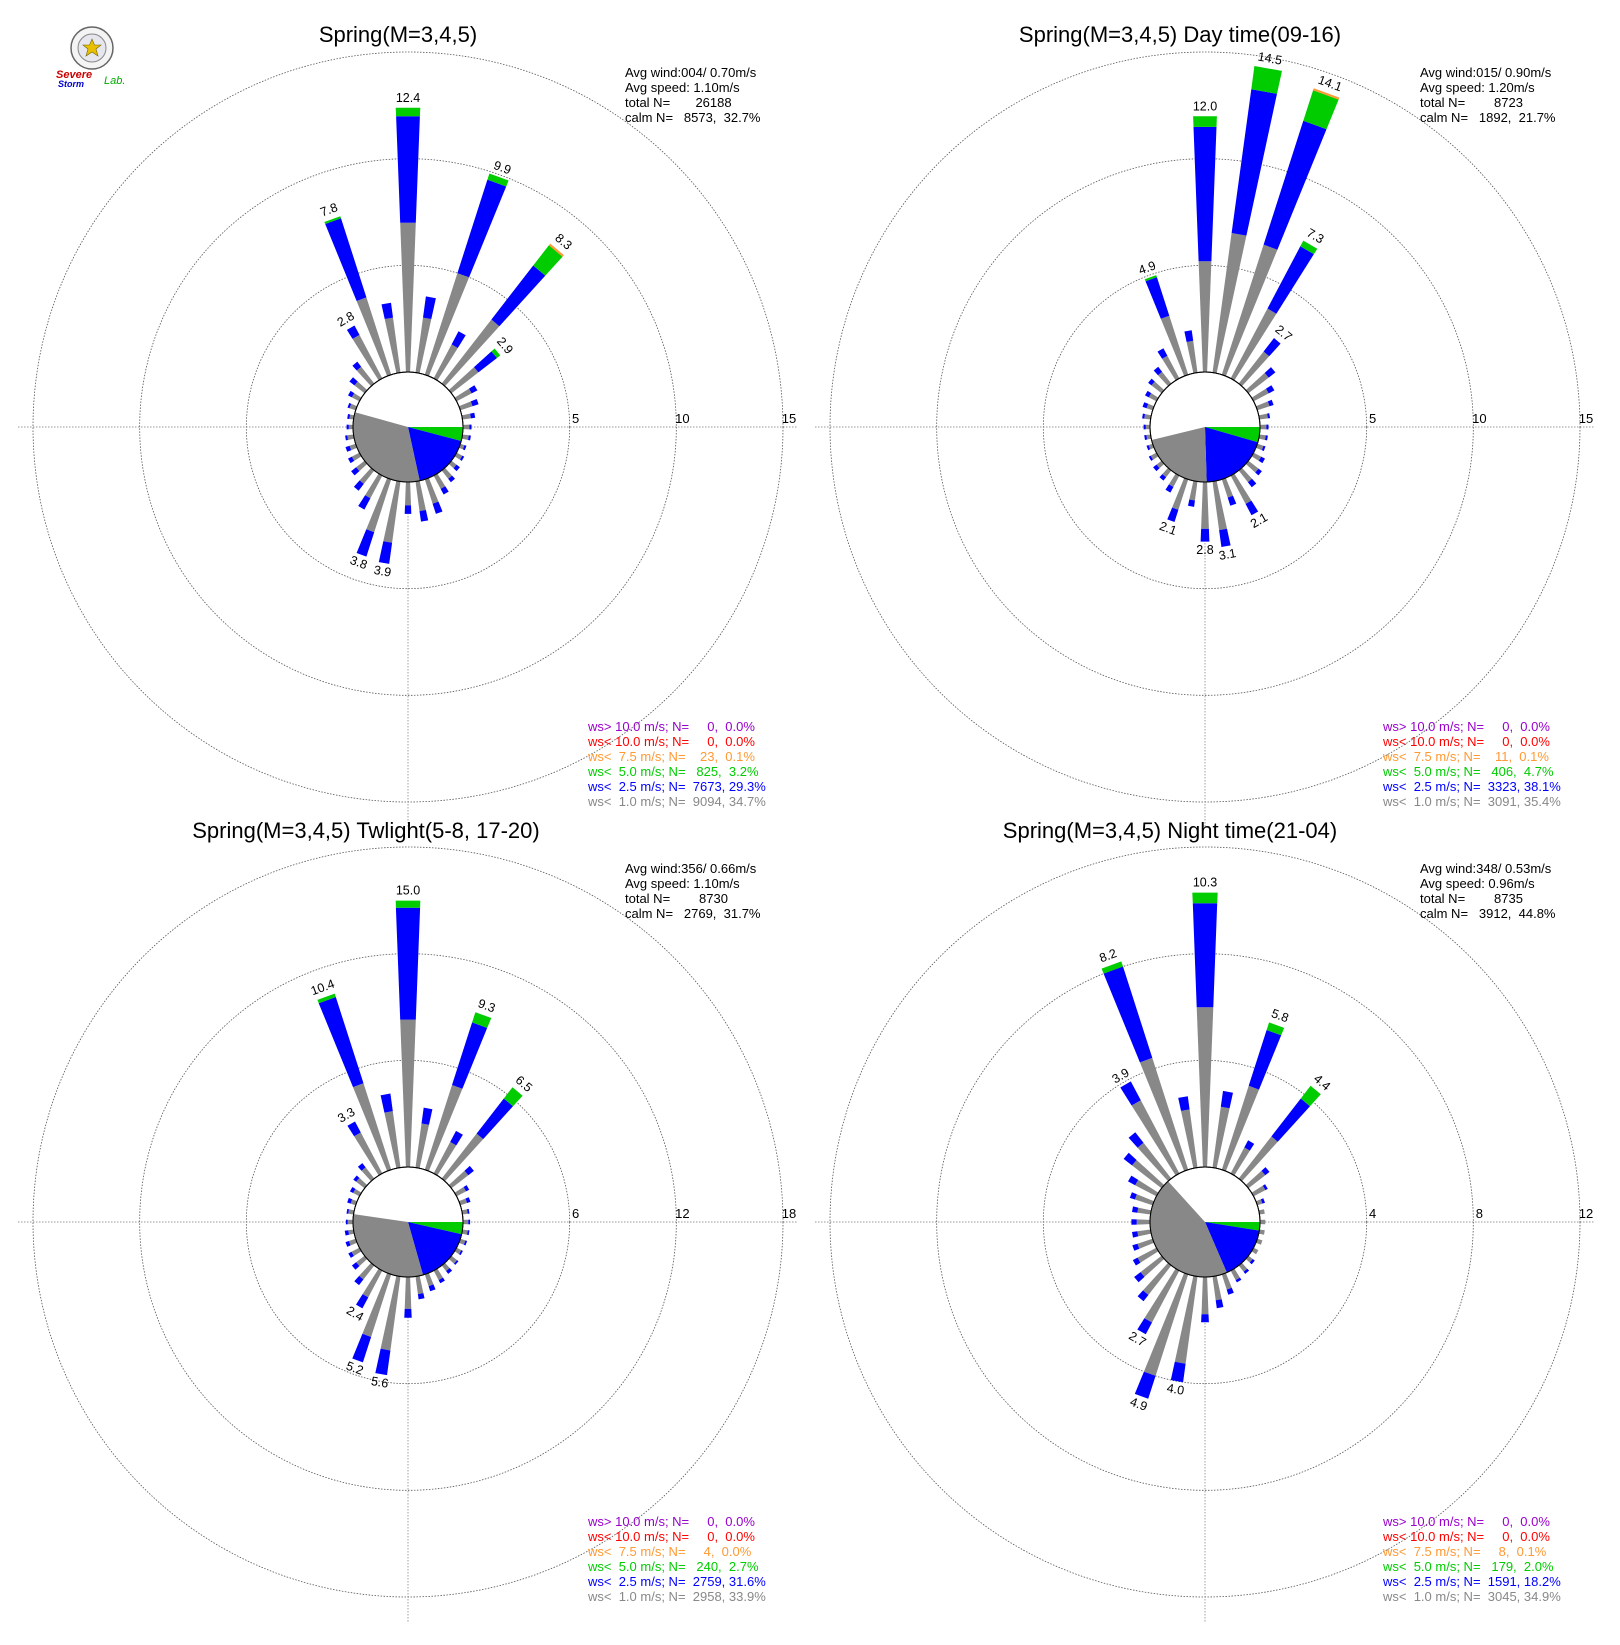 The image size is (1620, 1645). What do you see at coordinates (1471, 1596) in the screenshot?
I see `legend-entry: ws< 1.0 m/s; N= 3045, 34.9%` at bounding box center [1471, 1596].